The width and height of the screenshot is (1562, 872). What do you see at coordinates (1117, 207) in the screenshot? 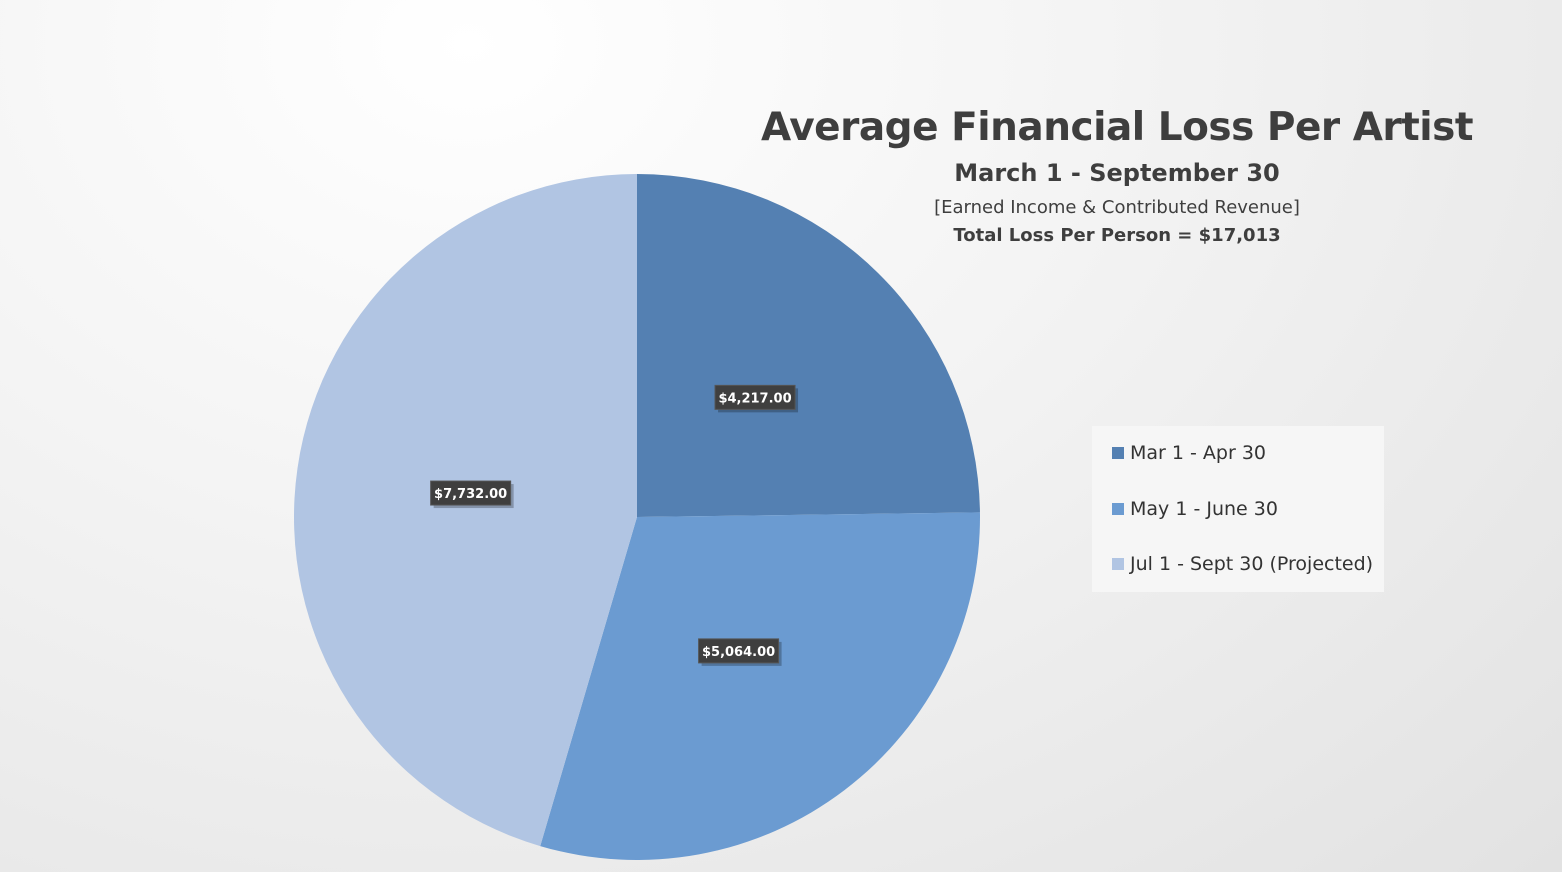
I see `chart-note: [Earned Income & Contributed Revenue]` at bounding box center [1117, 207].